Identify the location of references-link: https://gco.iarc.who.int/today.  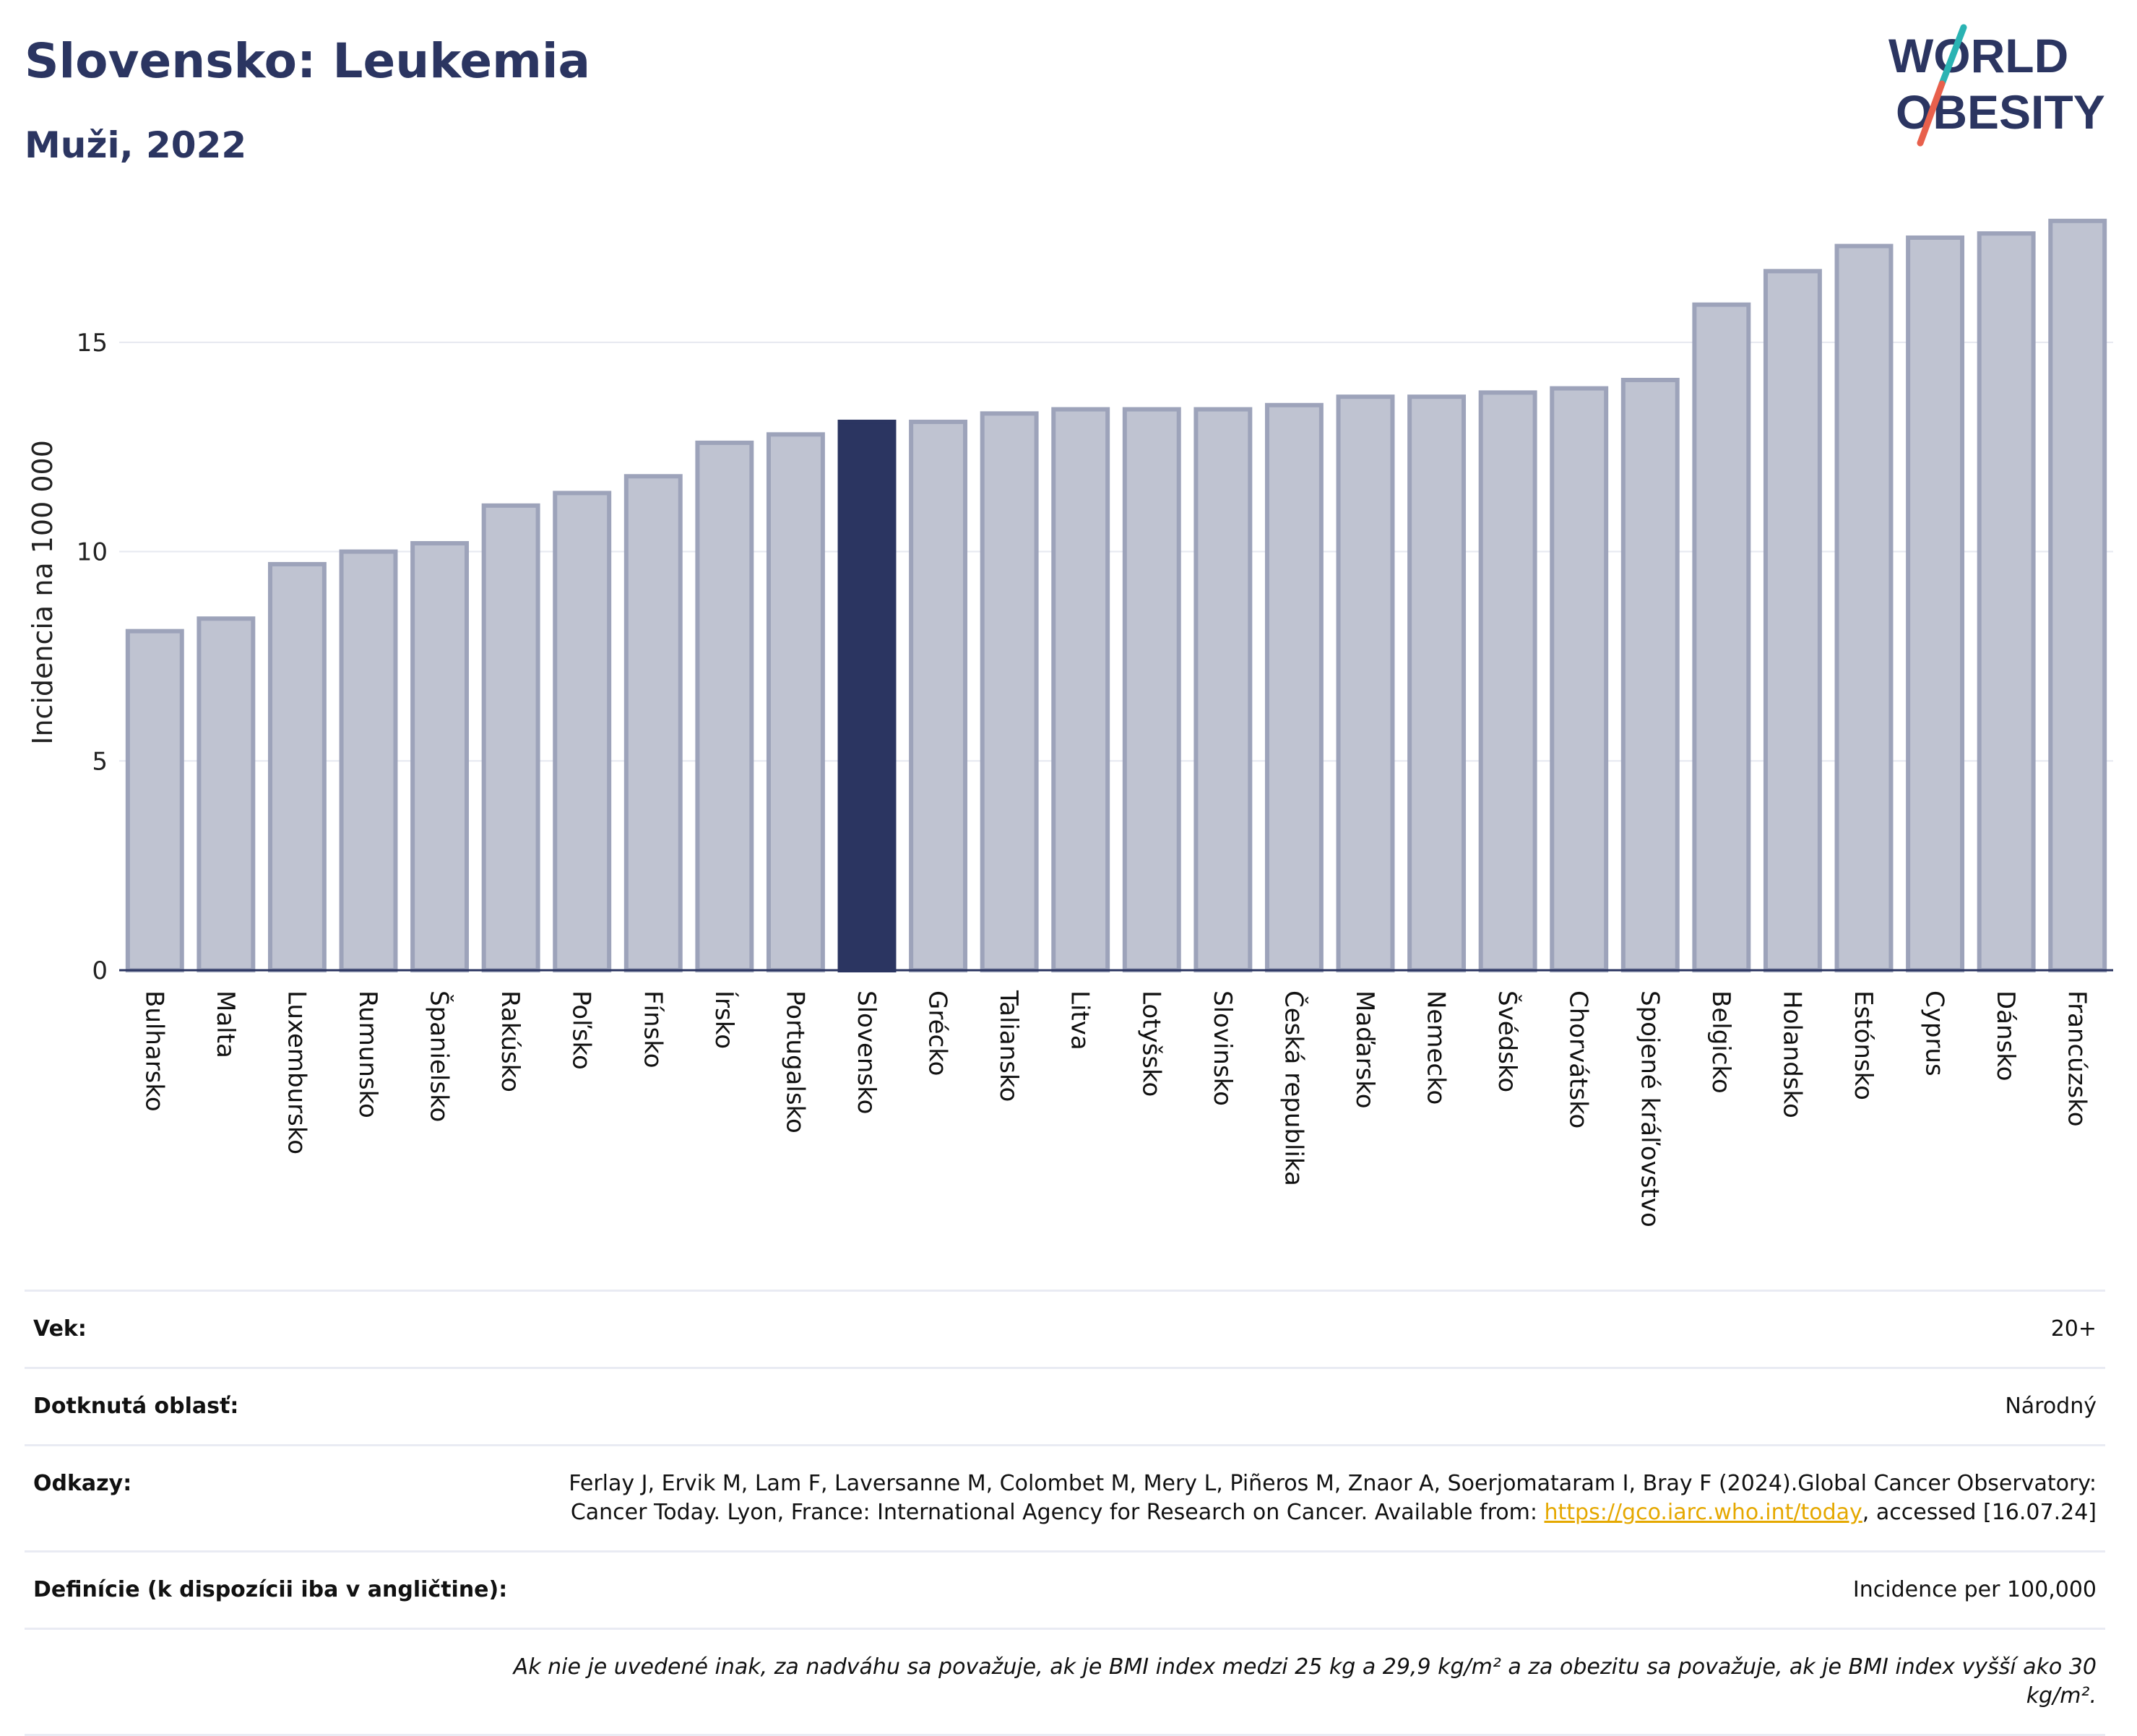
(1703, 1512).